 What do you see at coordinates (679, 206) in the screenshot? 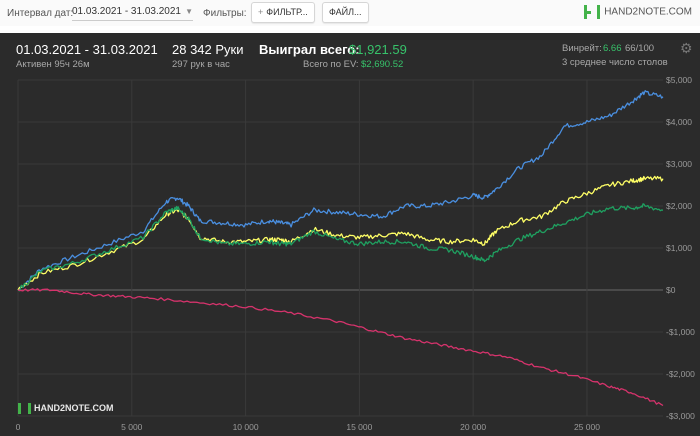
I see `y-tick-label: $2,000` at bounding box center [679, 206].